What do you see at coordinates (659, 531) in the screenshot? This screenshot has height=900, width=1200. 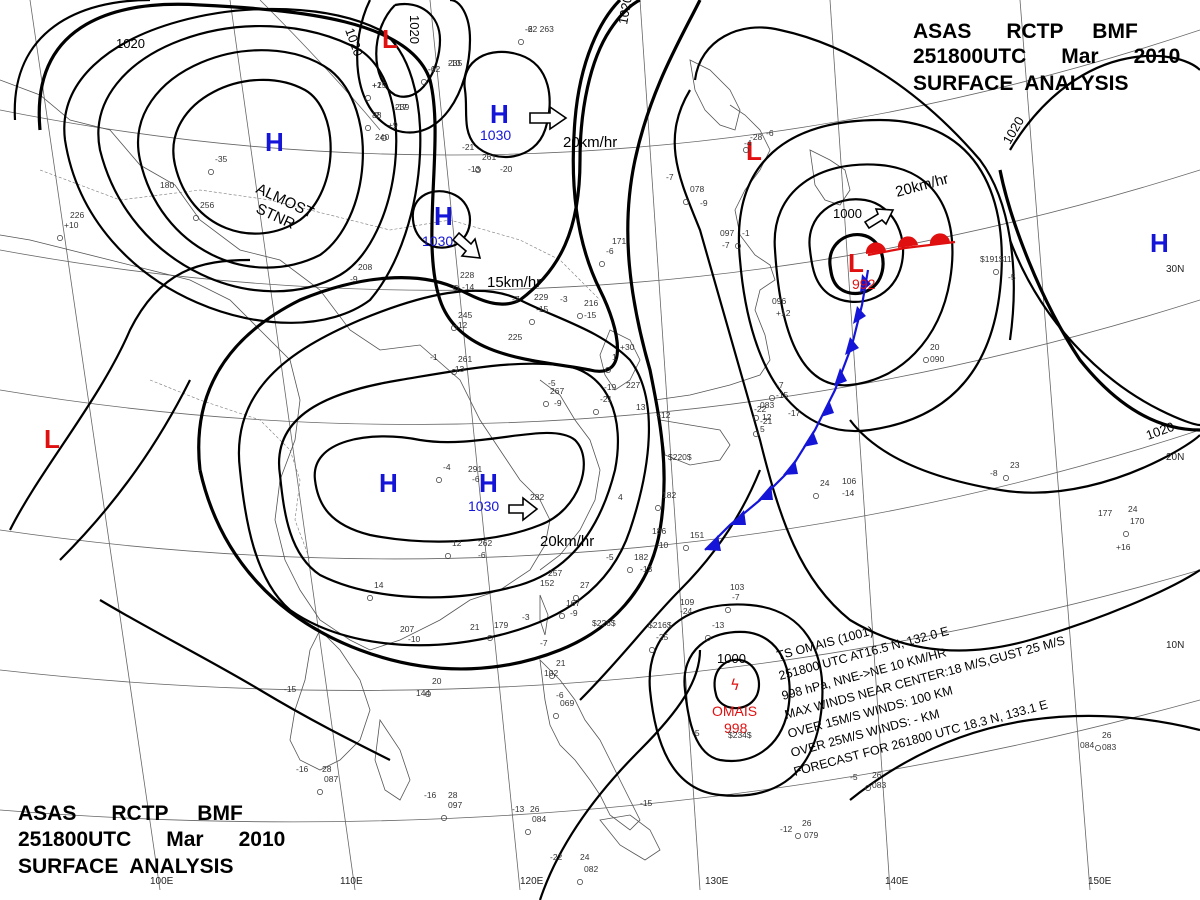 I see `station-value: 186` at bounding box center [659, 531].